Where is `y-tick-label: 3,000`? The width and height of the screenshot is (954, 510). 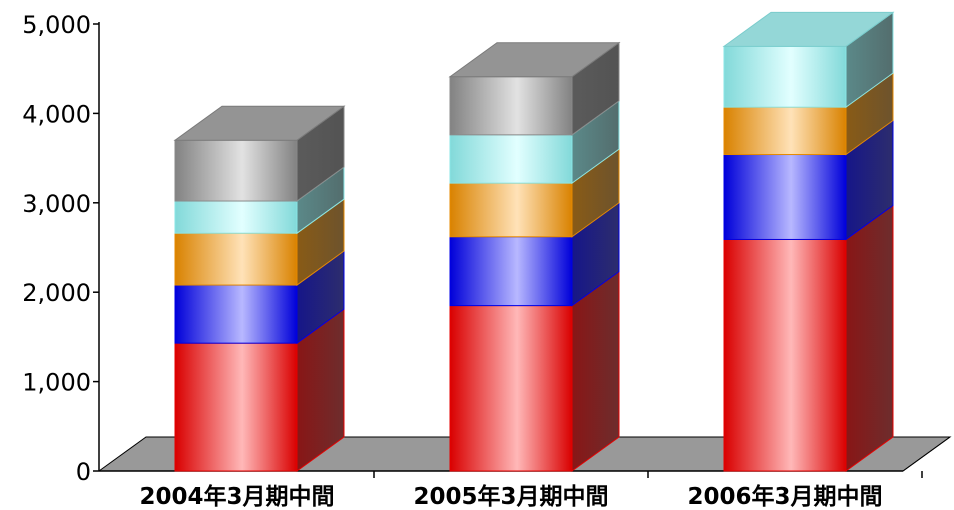 y-tick-label: 3,000 is located at coordinates (56, 204).